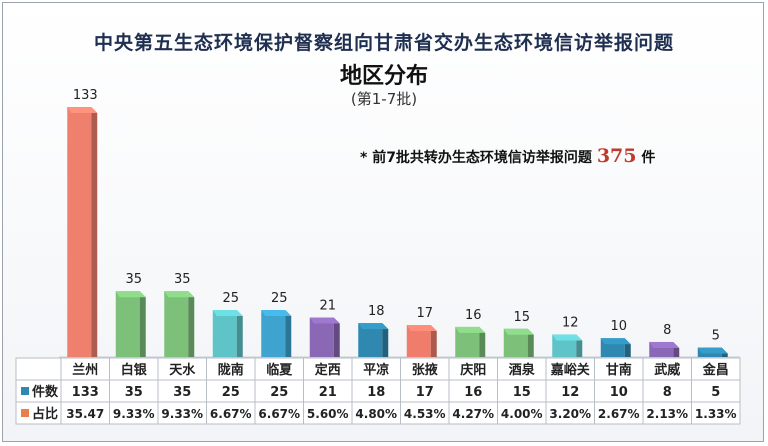 This screenshot has width=768, height=446. I want to click on count-cell-张掖: 17, so click(425, 392).